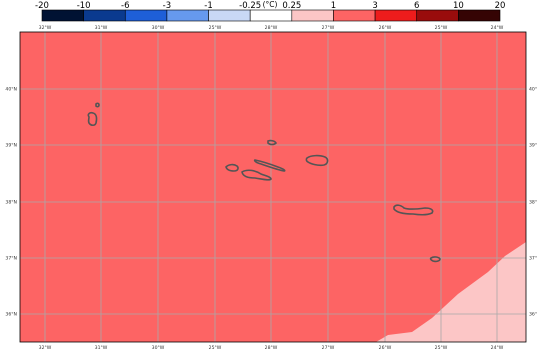  Describe the element at coordinates (256, 175) in the screenshot. I see `island-pico-coastline` at that location.